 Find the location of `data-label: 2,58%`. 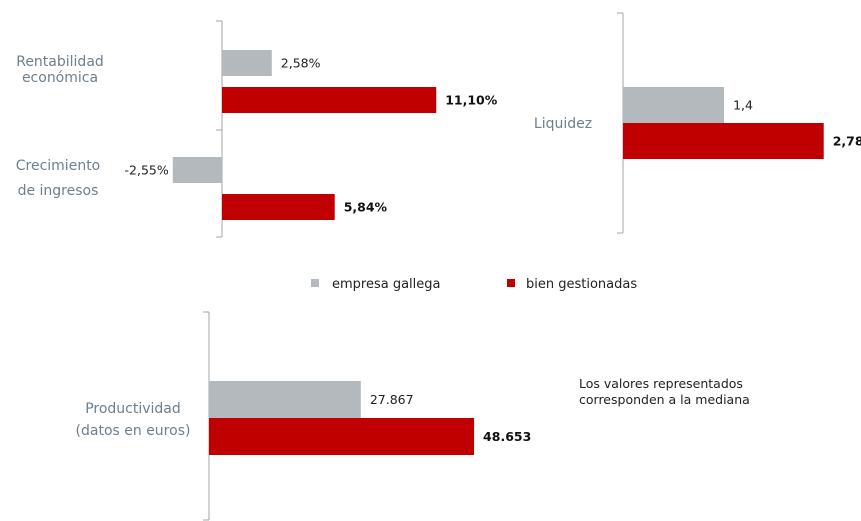

data-label: 2,58% is located at coordinates (301, 63).